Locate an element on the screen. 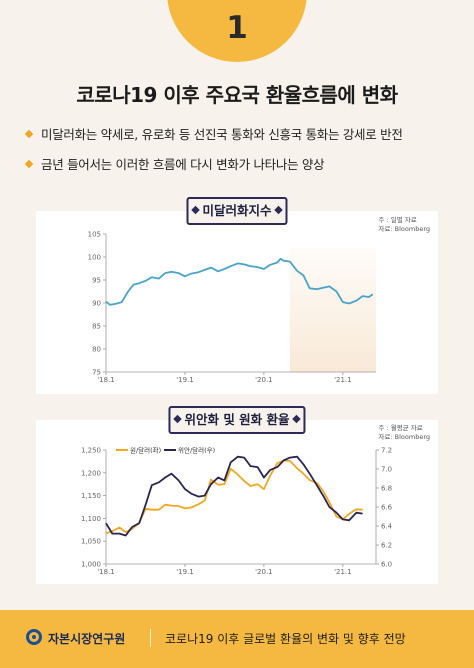 The image size is (474, 668). right-y-tick-label: 6.6 is located at coordinates (387, 508).